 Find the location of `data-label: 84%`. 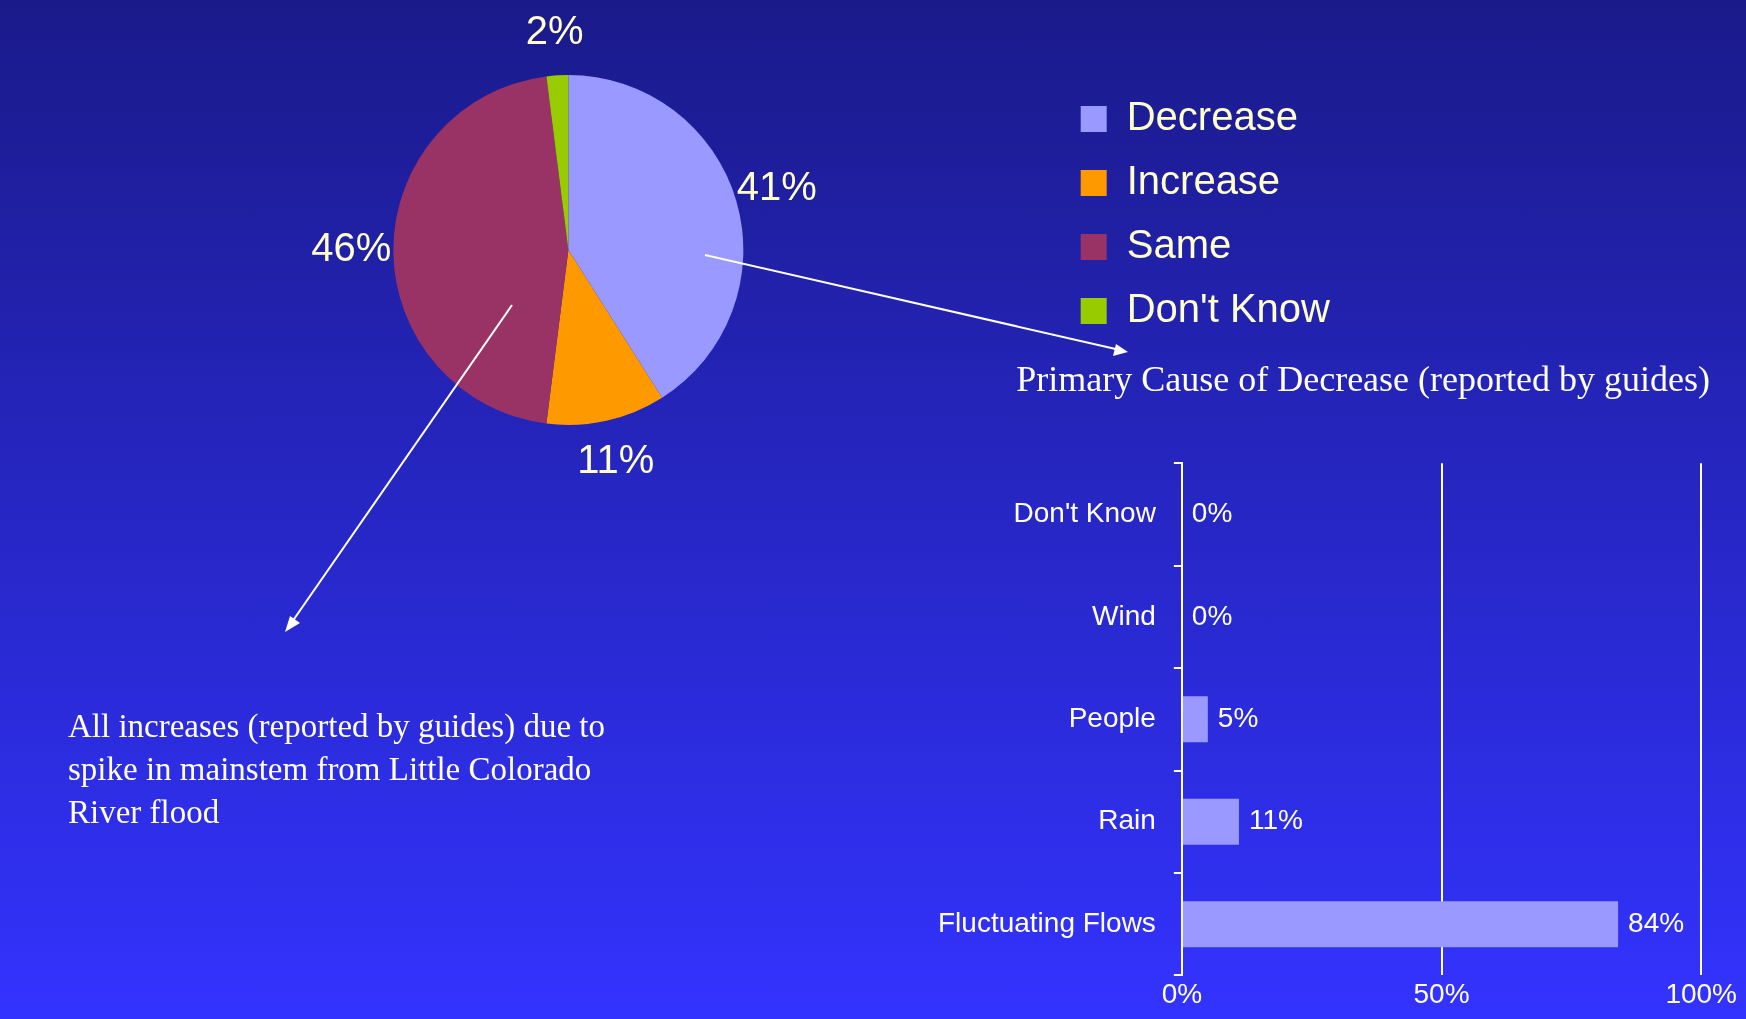

data-label: 84% is located at coordinates (1656, 922).